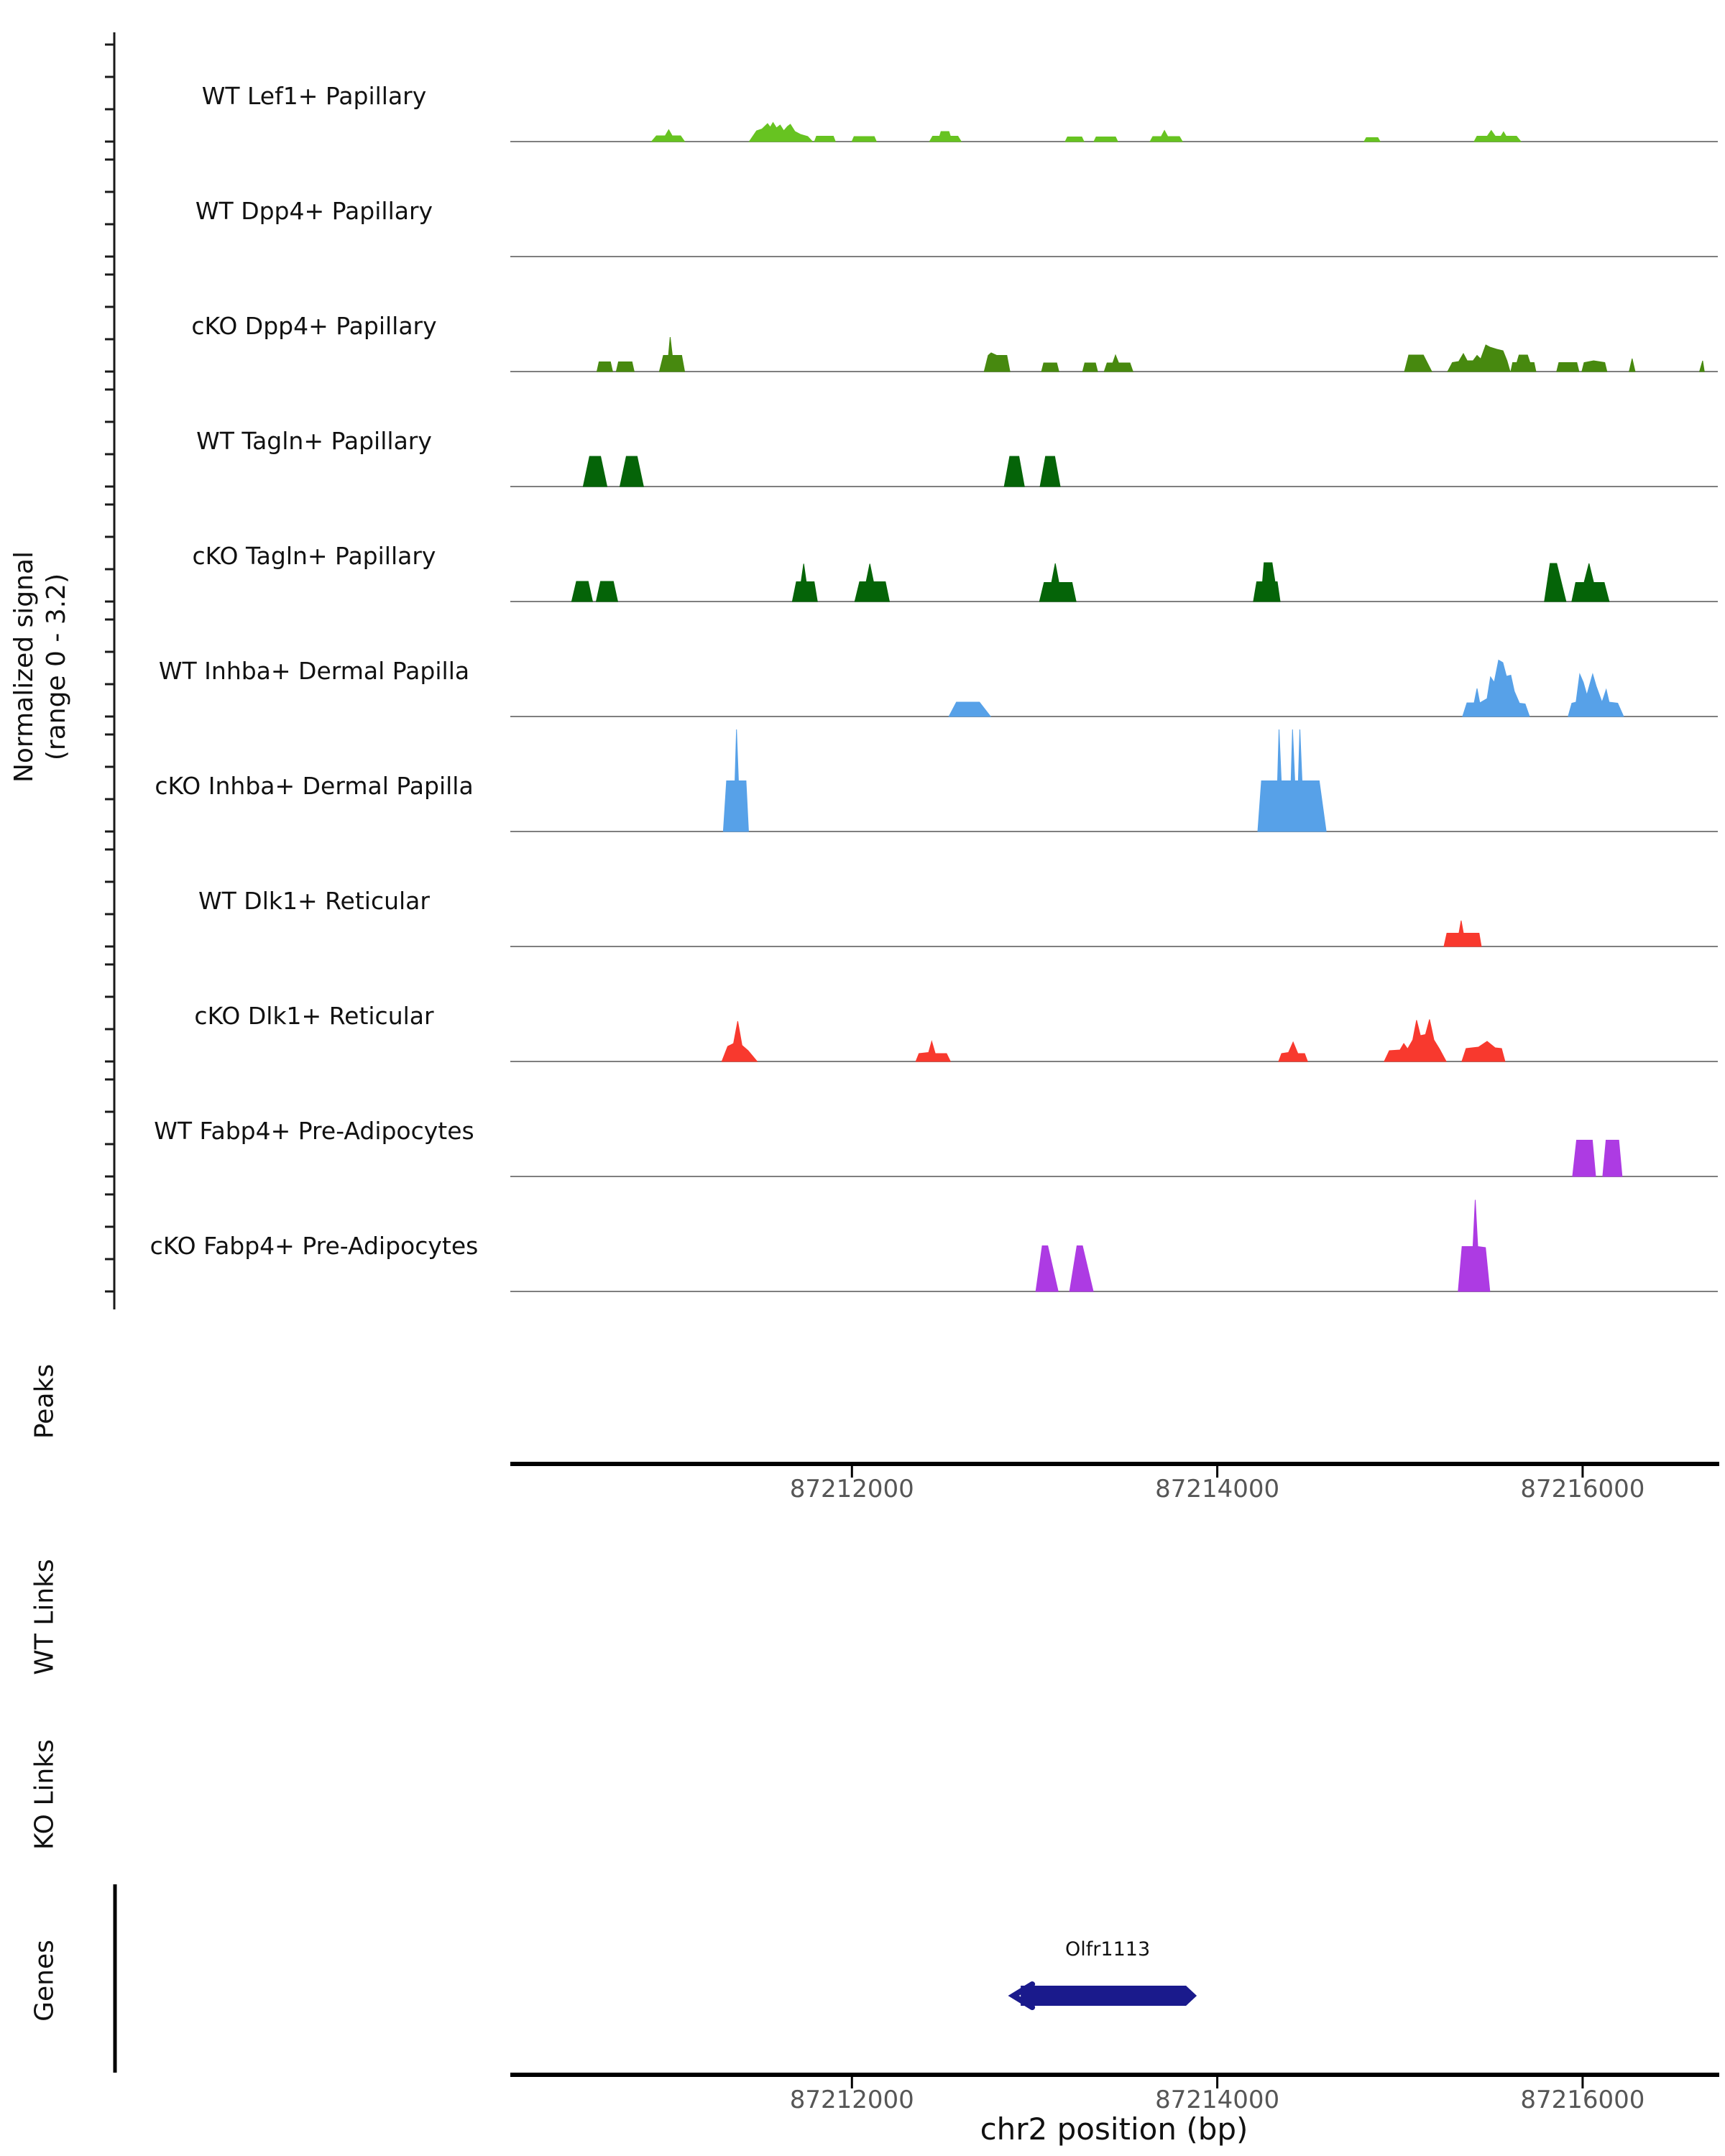  I want to click on track-label: cKO Dlk1+ Reticular, so click(314, 1016).